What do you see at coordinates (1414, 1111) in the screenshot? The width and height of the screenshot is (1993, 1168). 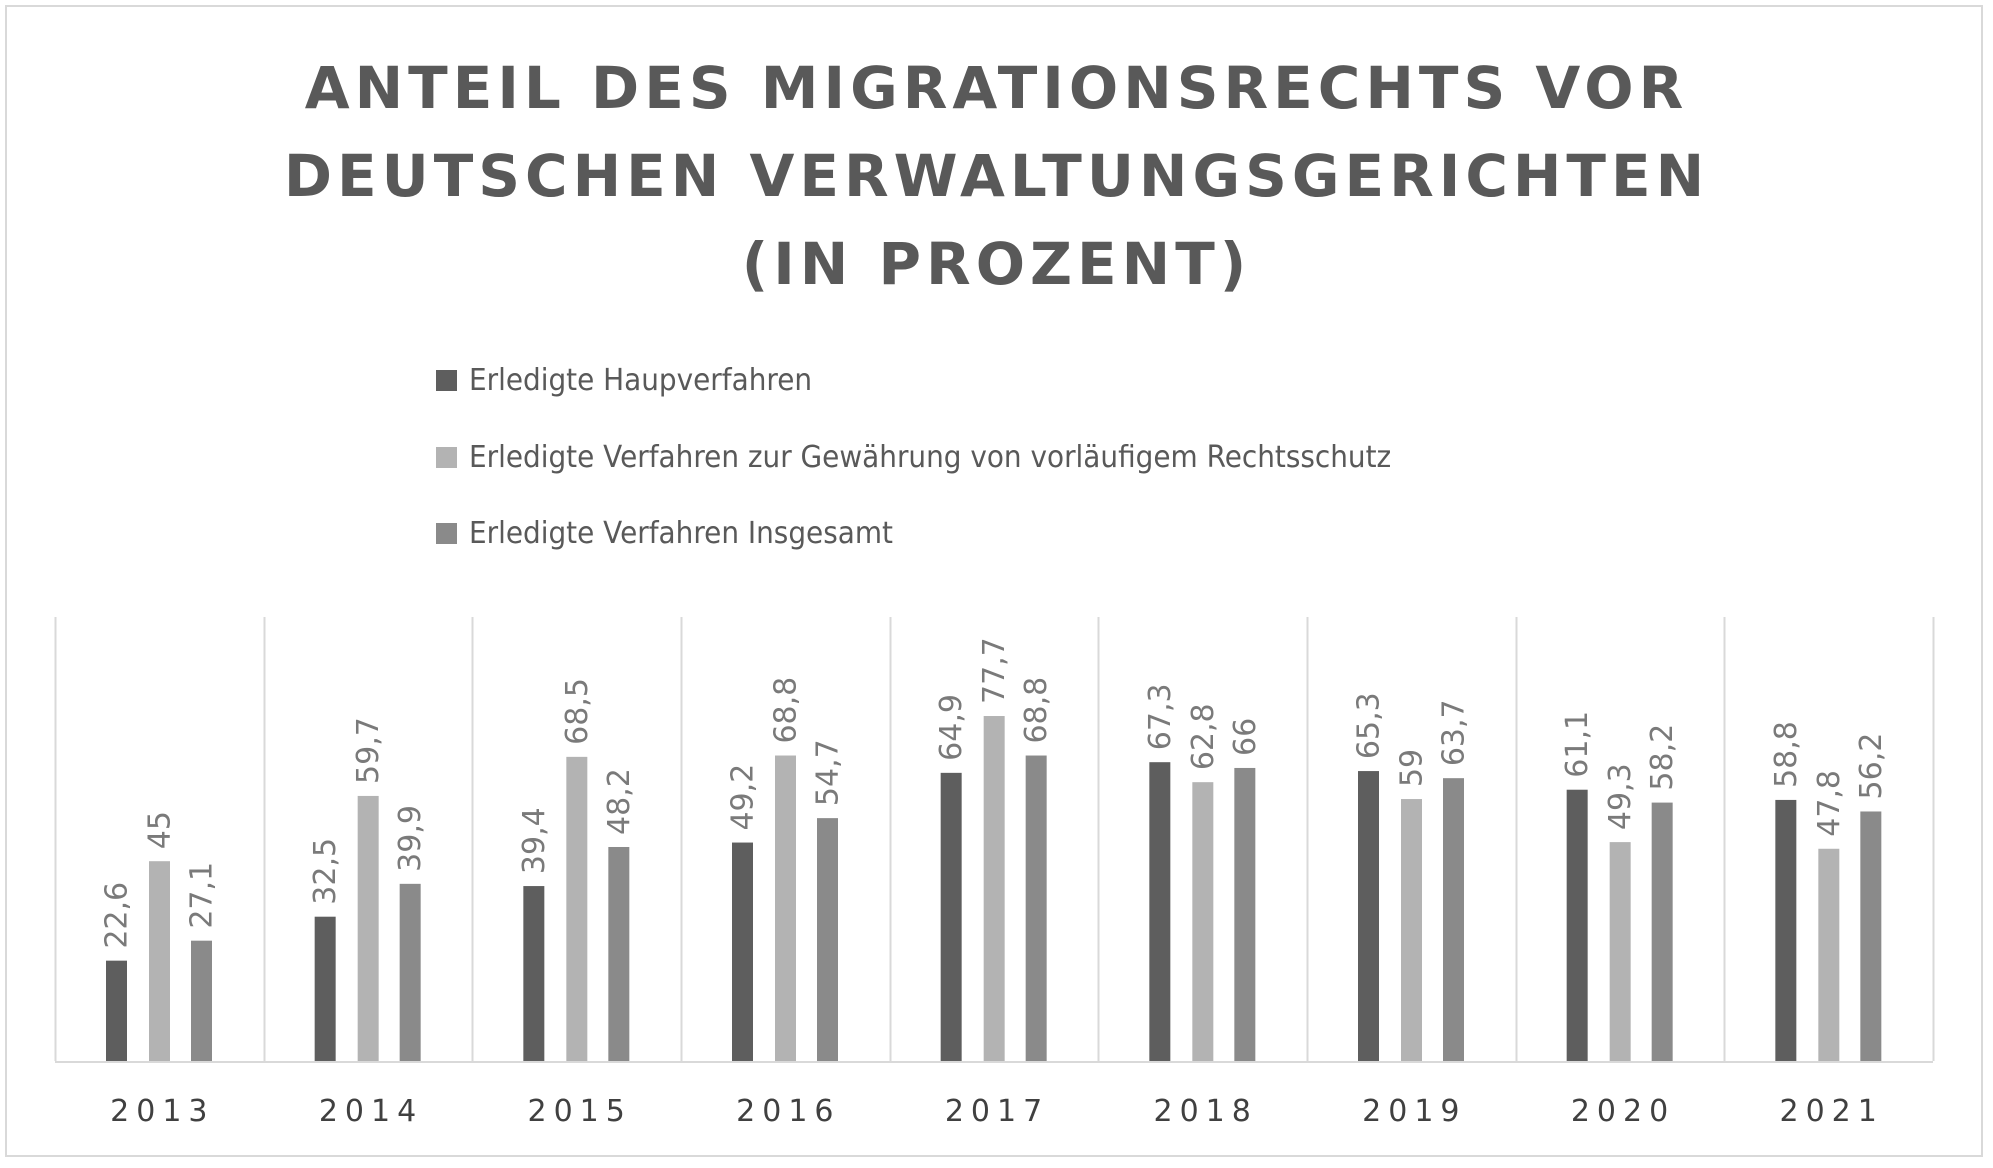 I see `x-tick-label: 2019` at bounding box center [1414, 1111].